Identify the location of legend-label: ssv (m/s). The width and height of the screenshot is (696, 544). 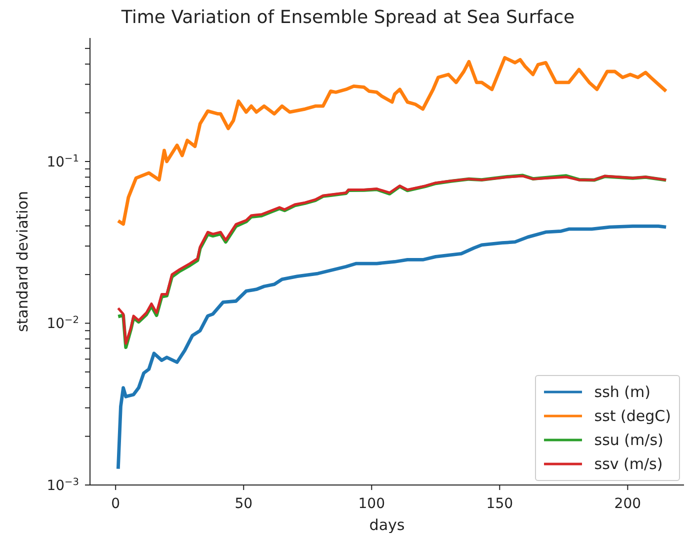
(628, 464).